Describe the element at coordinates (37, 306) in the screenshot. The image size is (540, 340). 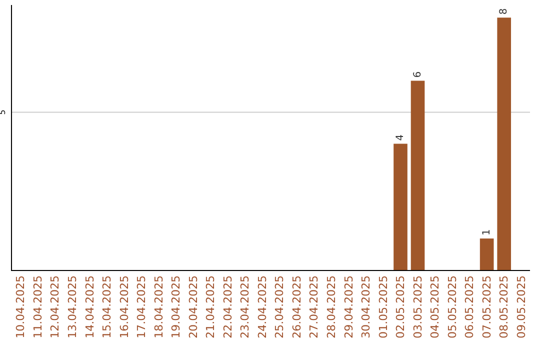
I see `x-tick-label: 11.04.2025` at that location.